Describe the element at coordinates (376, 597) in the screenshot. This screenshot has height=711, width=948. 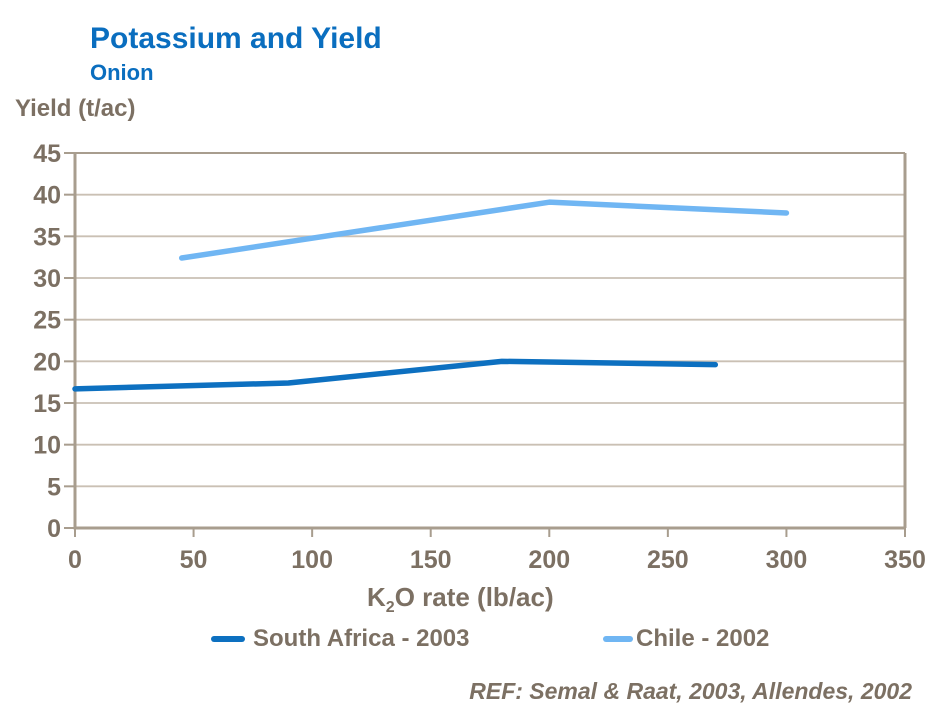
I see `x-axis-title-main: K` at that location.